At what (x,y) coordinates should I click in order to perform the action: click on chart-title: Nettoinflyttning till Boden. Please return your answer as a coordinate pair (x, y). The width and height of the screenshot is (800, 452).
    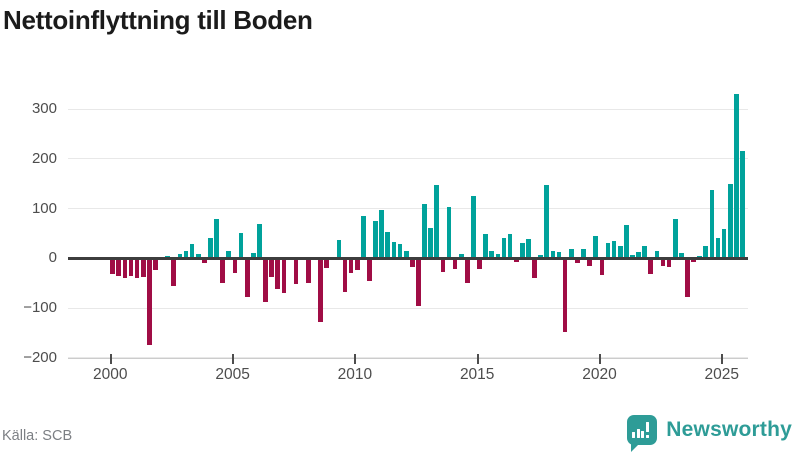
    Looking at the image, I should click on (158, 20).